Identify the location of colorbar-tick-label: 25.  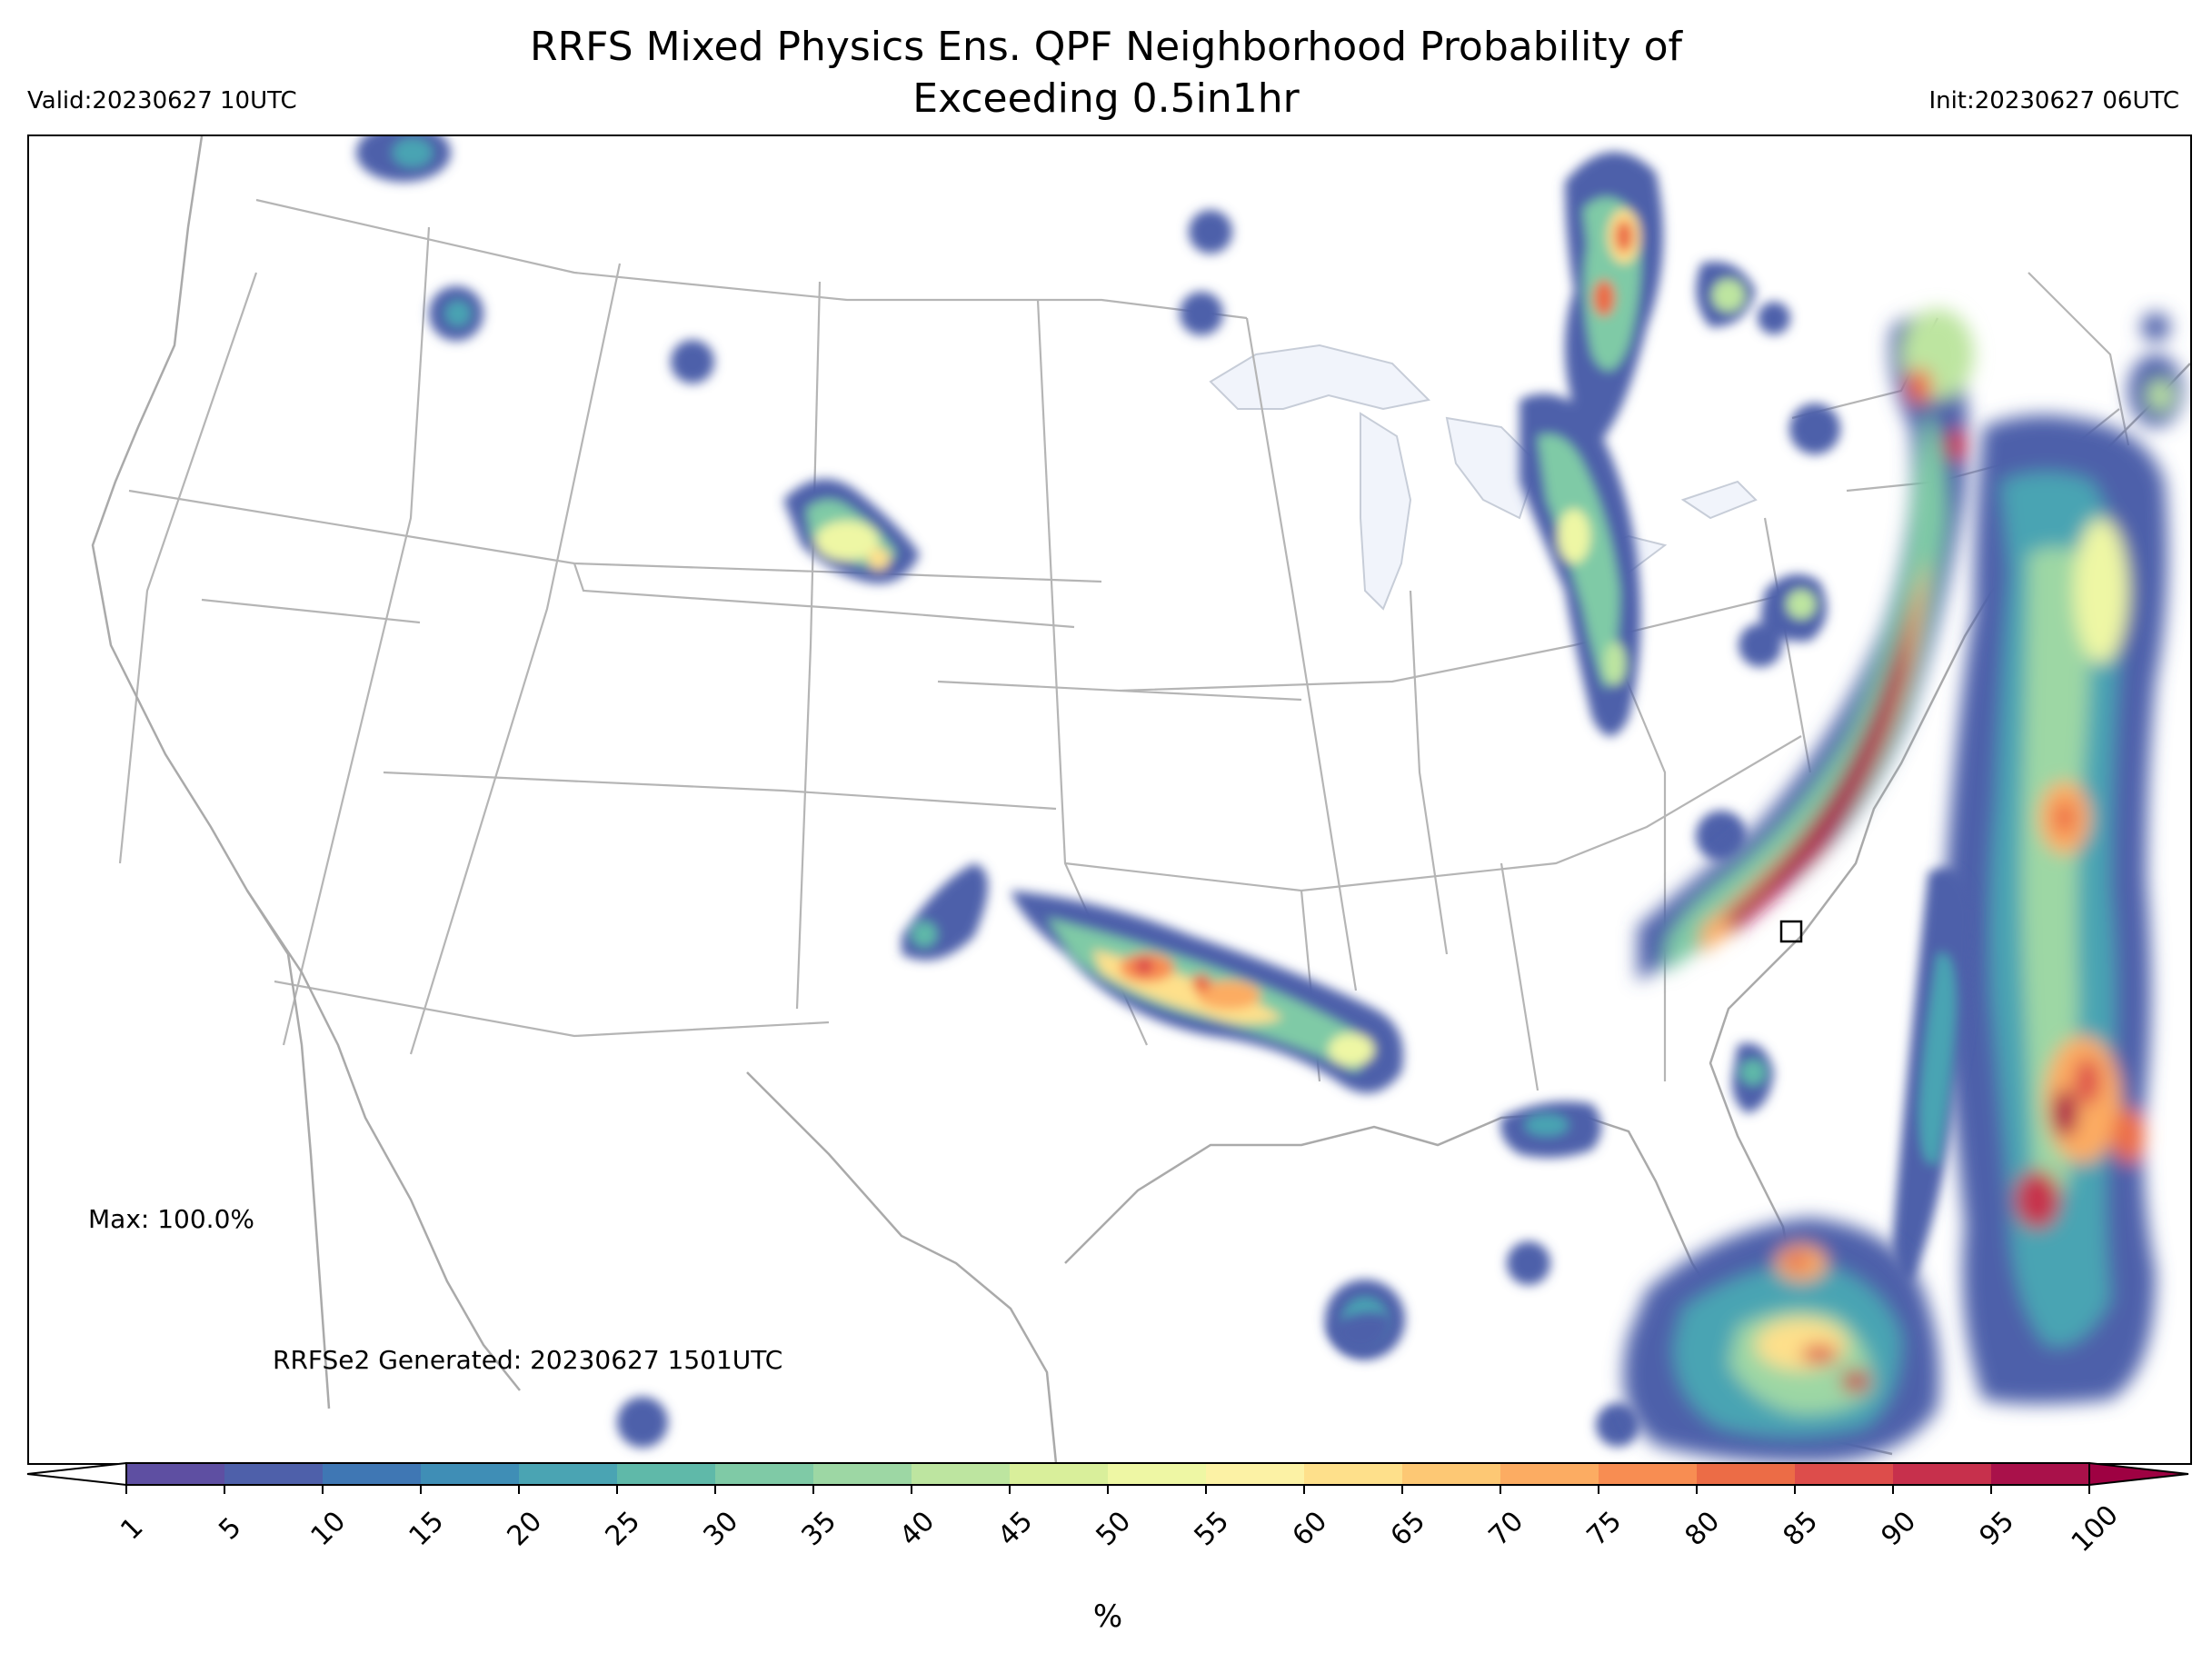
(622, 1528).